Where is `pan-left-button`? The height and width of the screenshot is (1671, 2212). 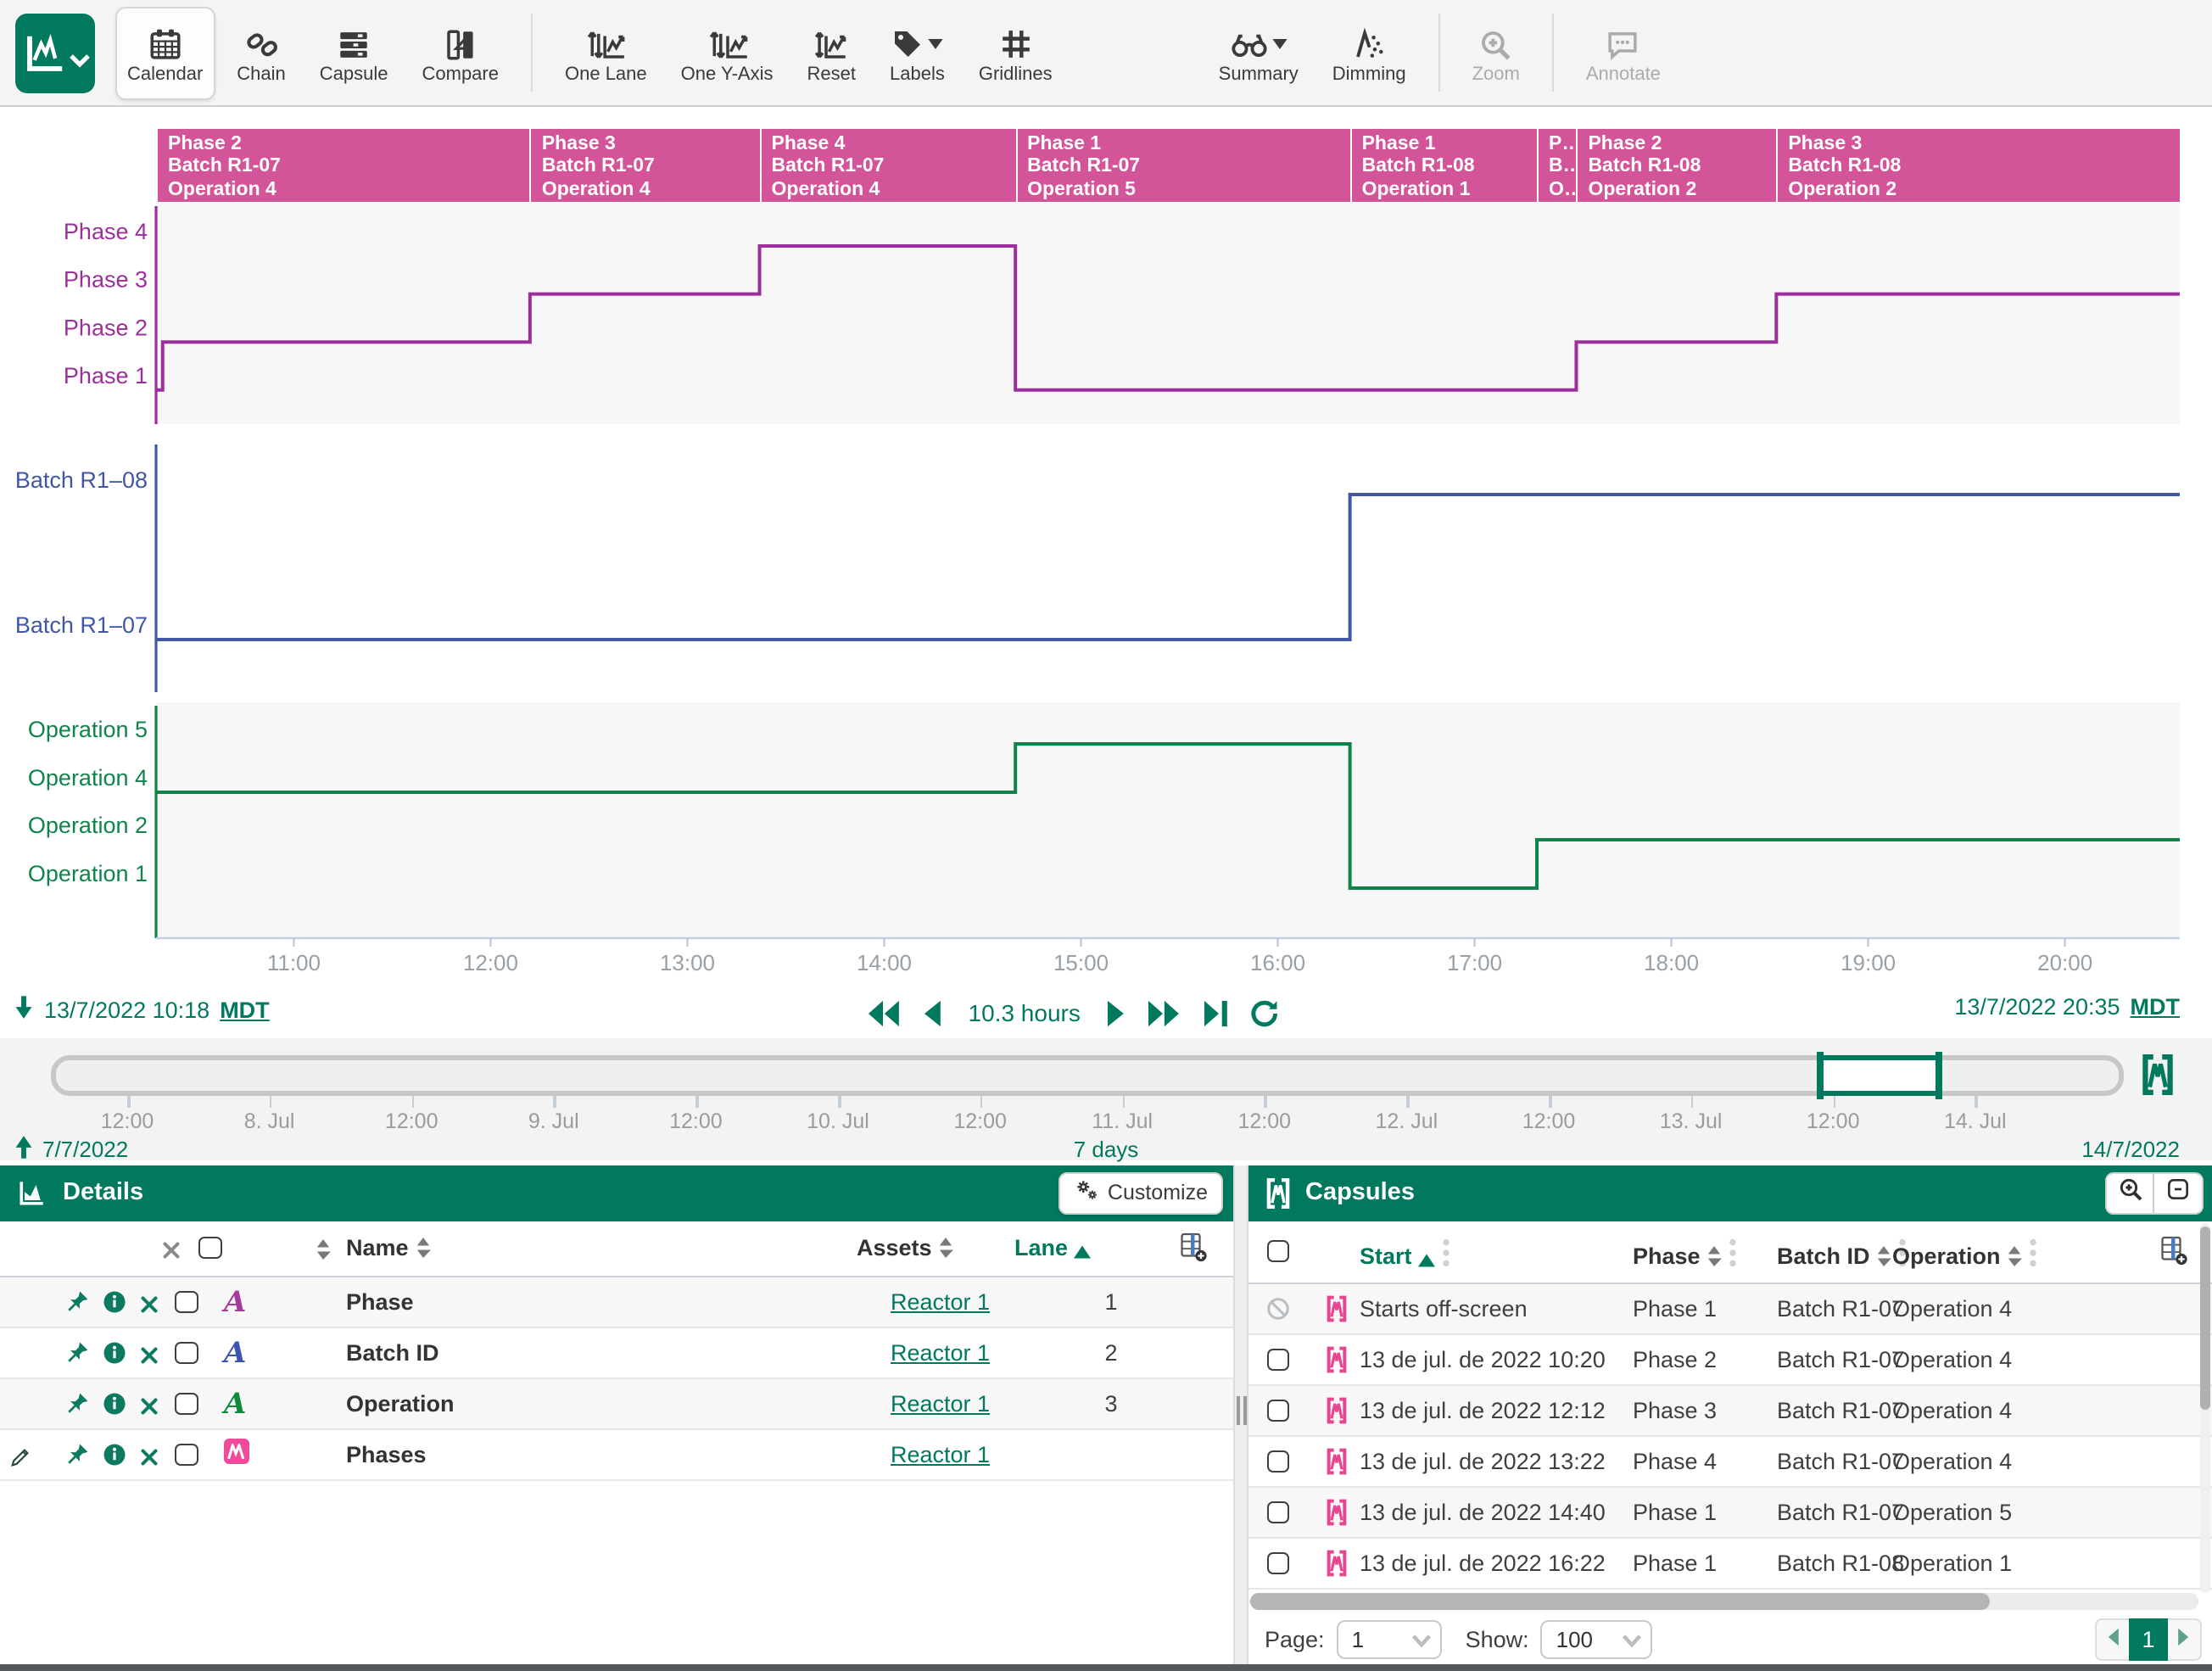 pan-left-button is located at coordinates (933, 1012).